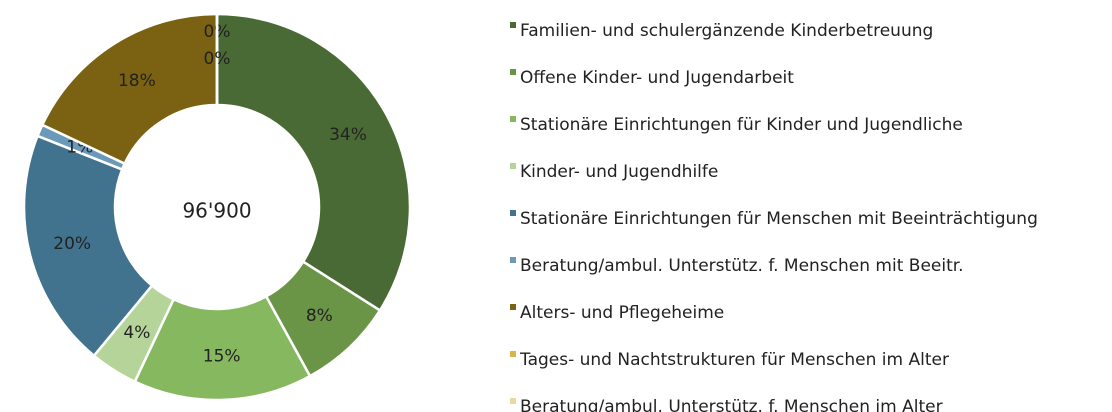 The height and width of the screenshot is (412, 1112). What do you see at coordinates (348, 135) in the screenshot?
I see `data-label: 34%` at bounding box center [348, 135].